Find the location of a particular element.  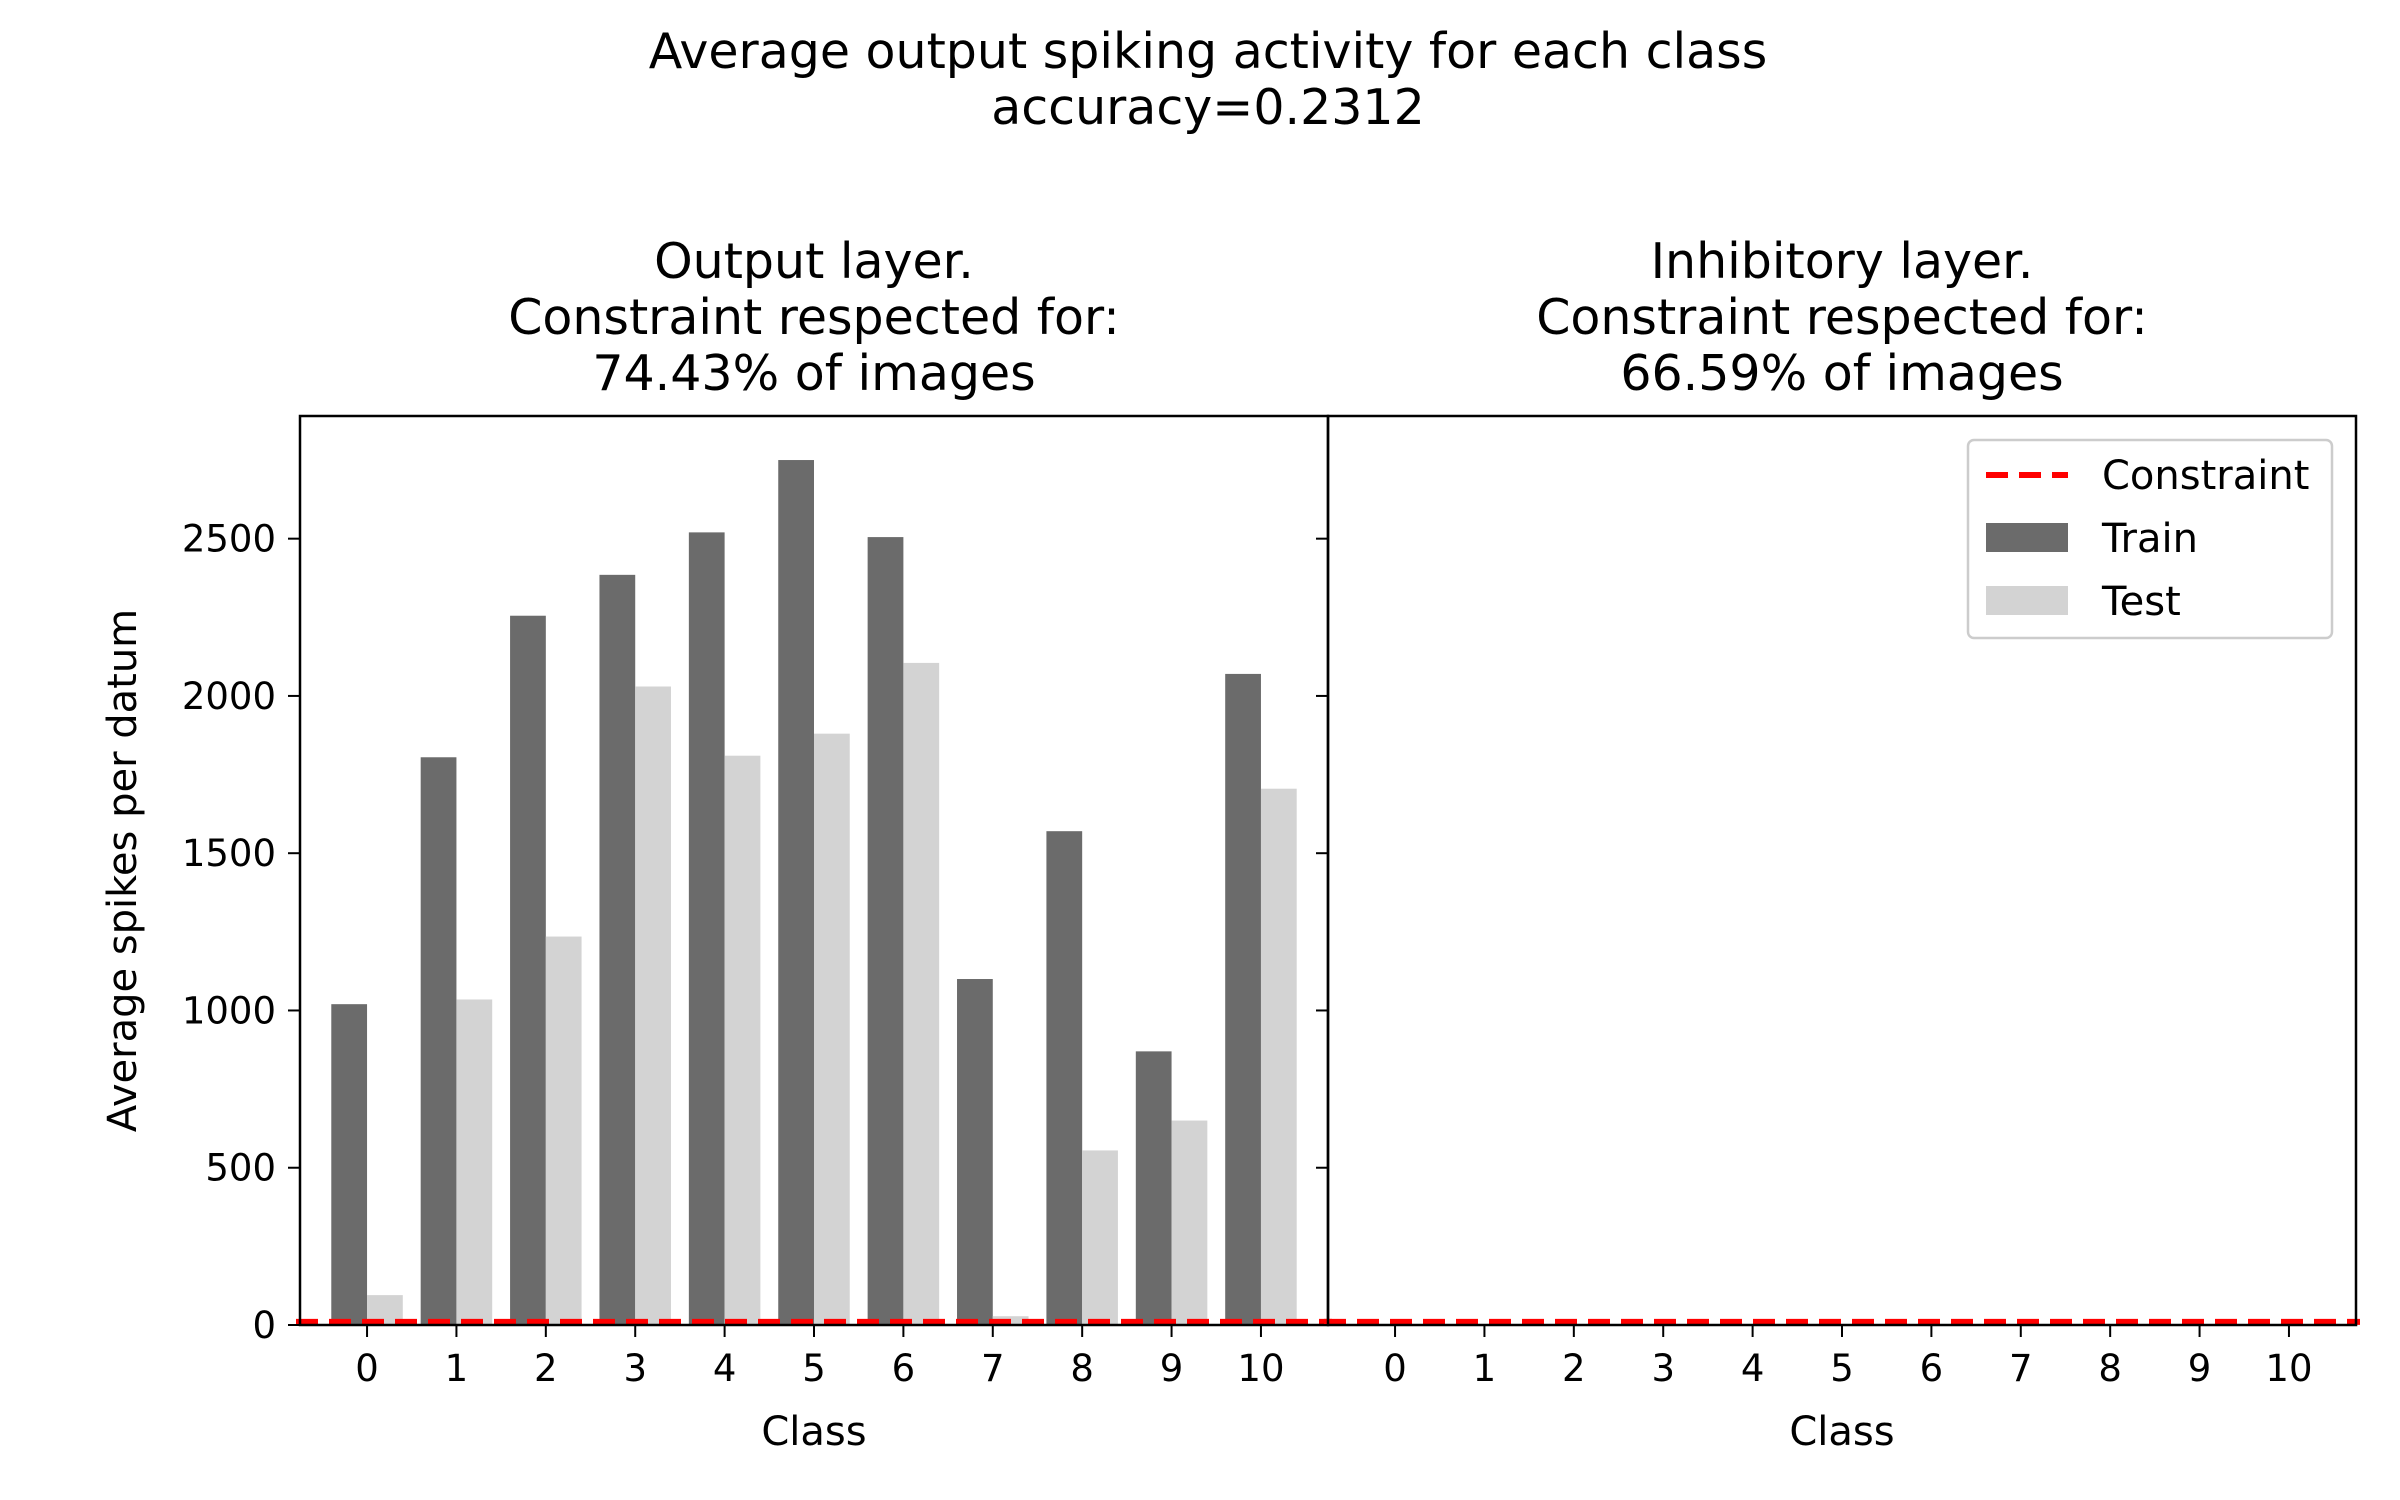

legend: Constraint Train Test is located at coordinates (2150, 539).